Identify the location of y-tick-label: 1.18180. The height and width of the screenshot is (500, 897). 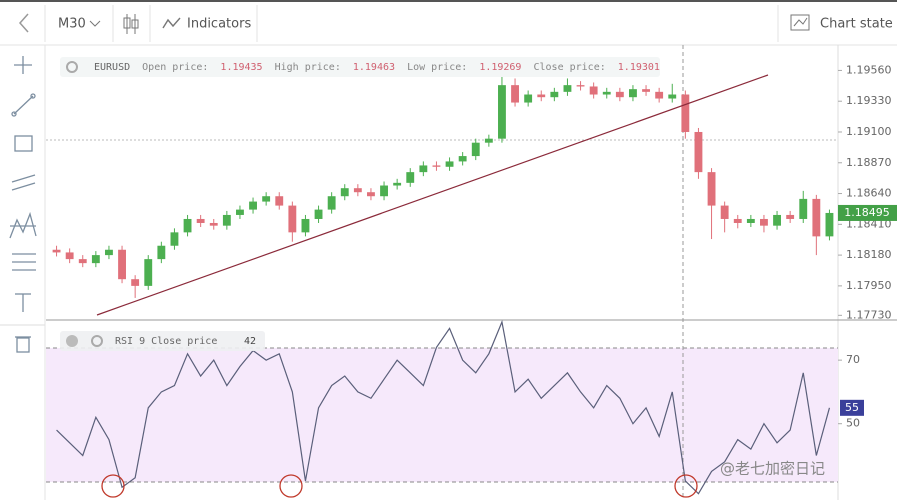
(869, 254).